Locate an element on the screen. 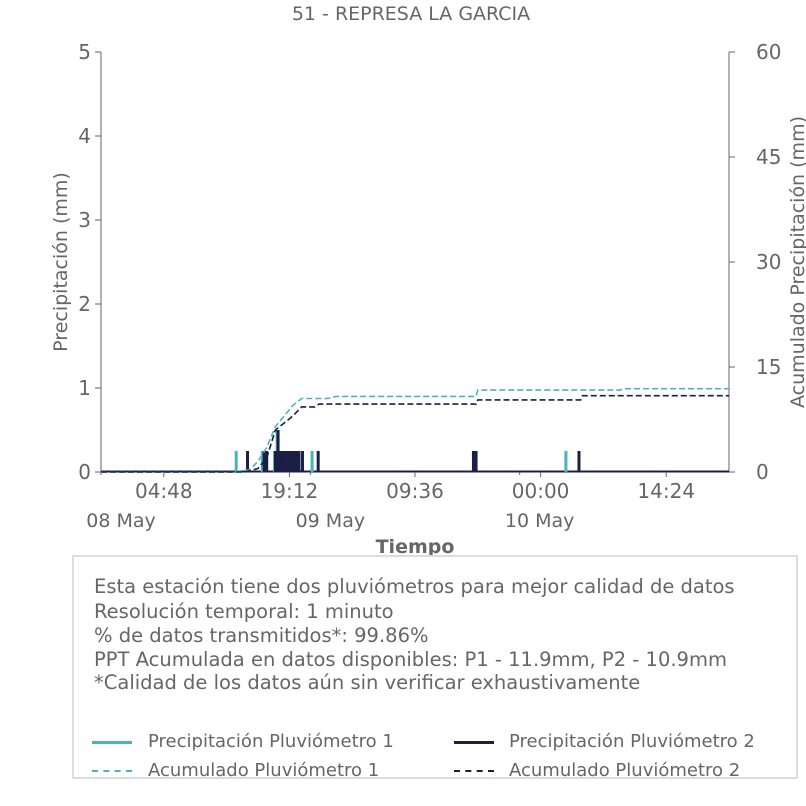  legend-swatch-p1 is located at coordinates (112, 742).